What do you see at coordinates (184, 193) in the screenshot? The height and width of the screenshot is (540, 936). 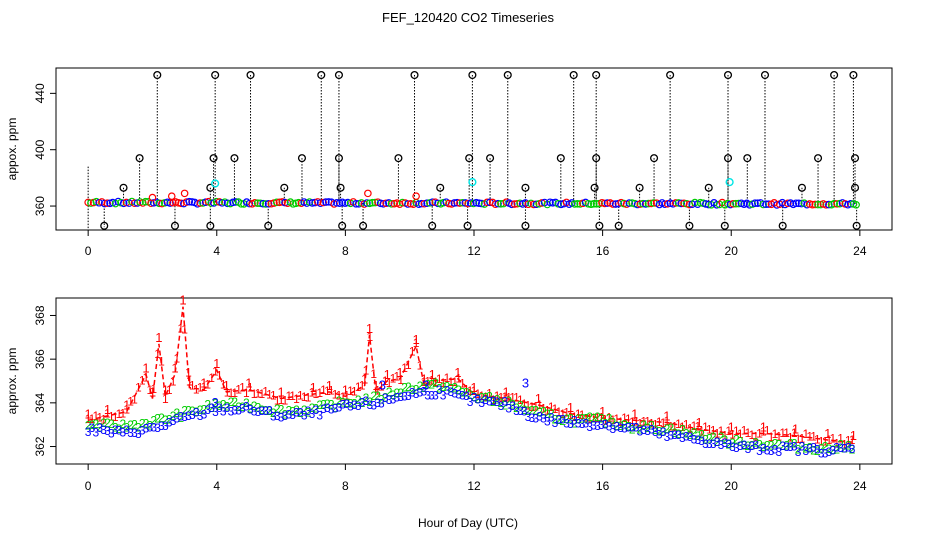 I see `red-point` at bounding box center [184, 193].